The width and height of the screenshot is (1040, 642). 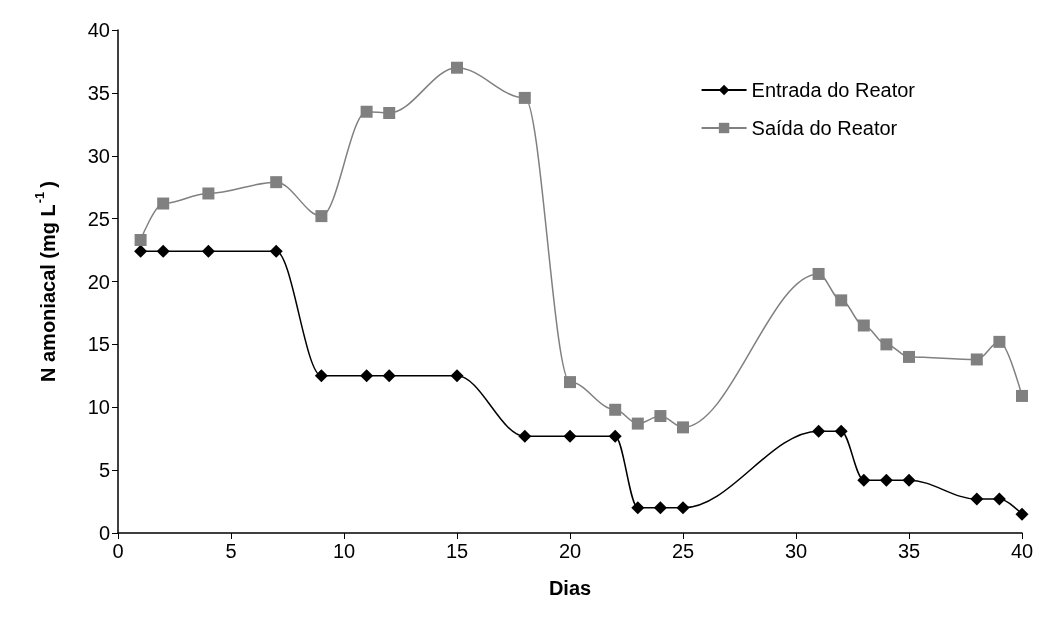 What do you see at coordinates (98, 155) in the screenshot?
I see `y-tick-label: 30` at bounding box center [98, 155].